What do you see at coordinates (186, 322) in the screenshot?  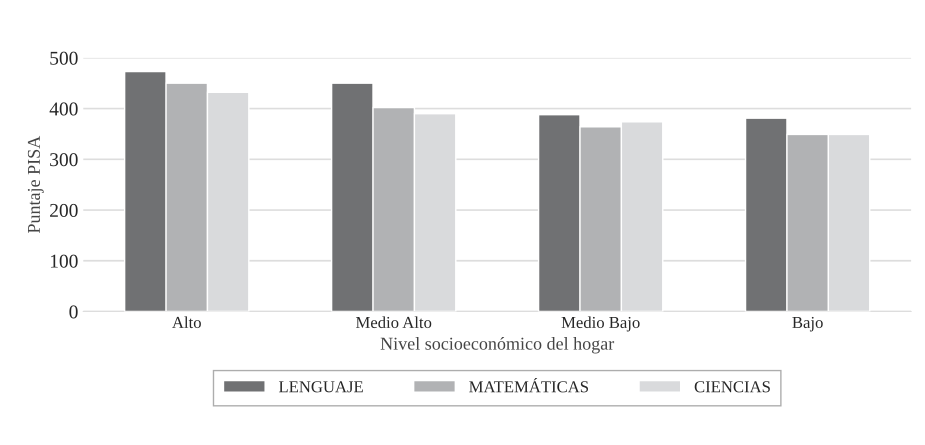 I see `x-tick-label: Alto` at bounding box center [186, 322].